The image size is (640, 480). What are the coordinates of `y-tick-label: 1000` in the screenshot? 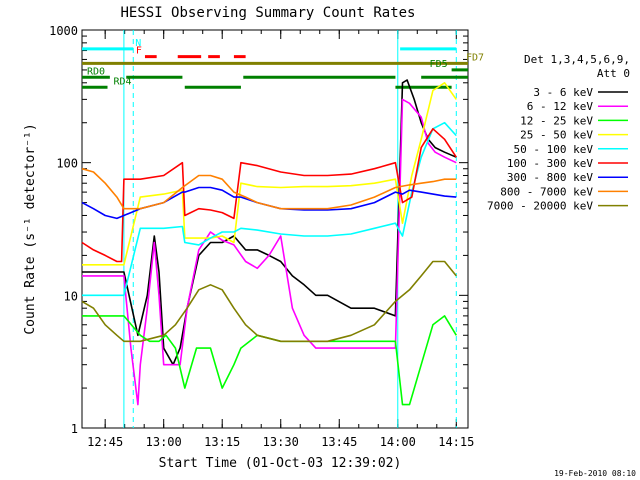 It's located at (63, 31).